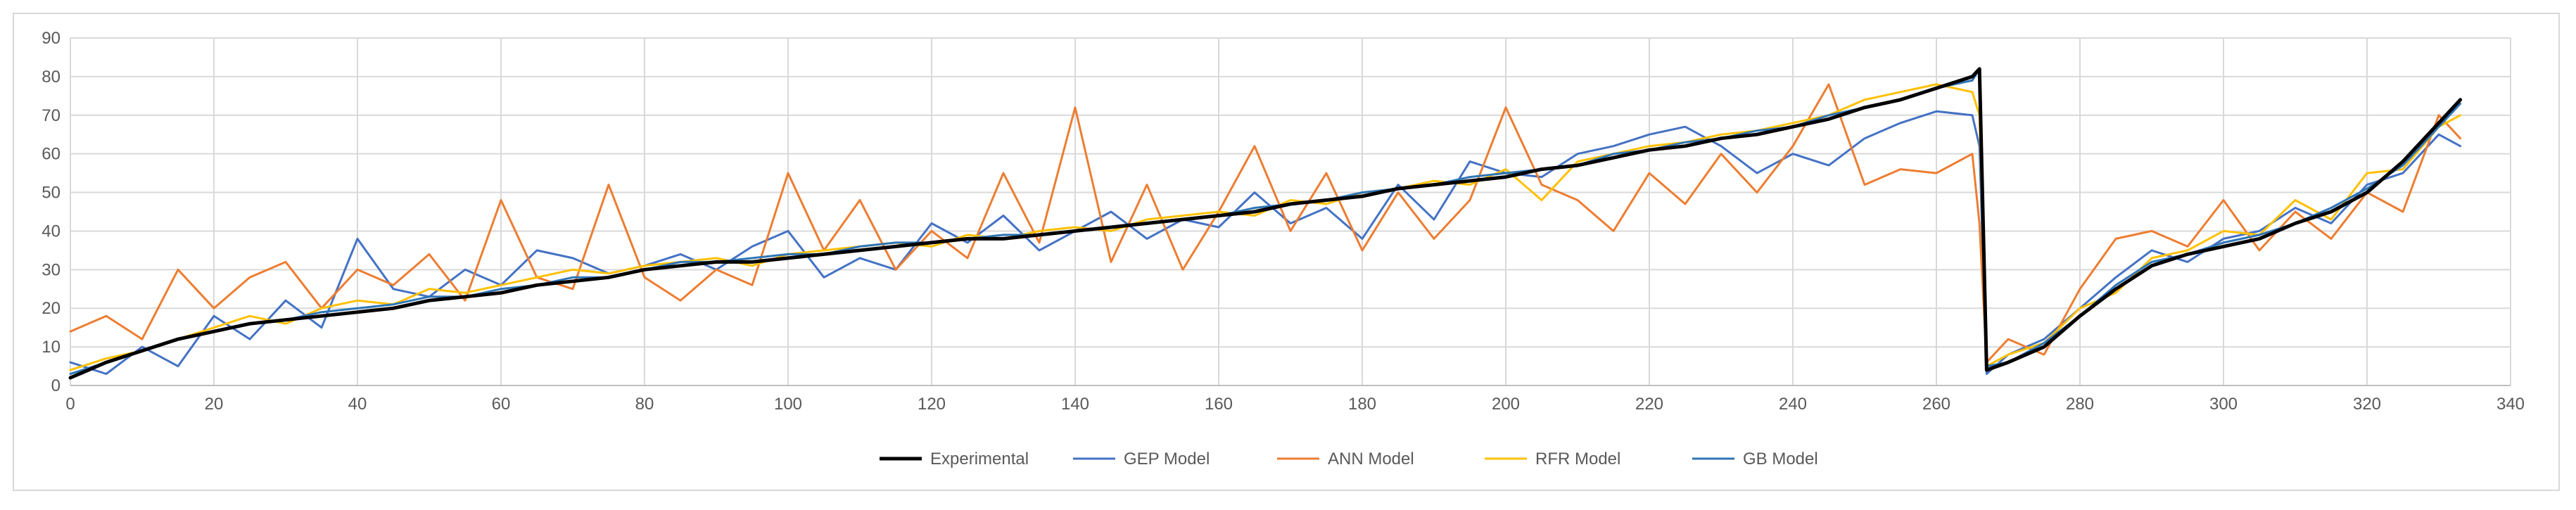 The image size is (2576, 510). Describe the element at coordinates (52, 347) in the screenshot. I see `y-tick-label: 10` at that location.